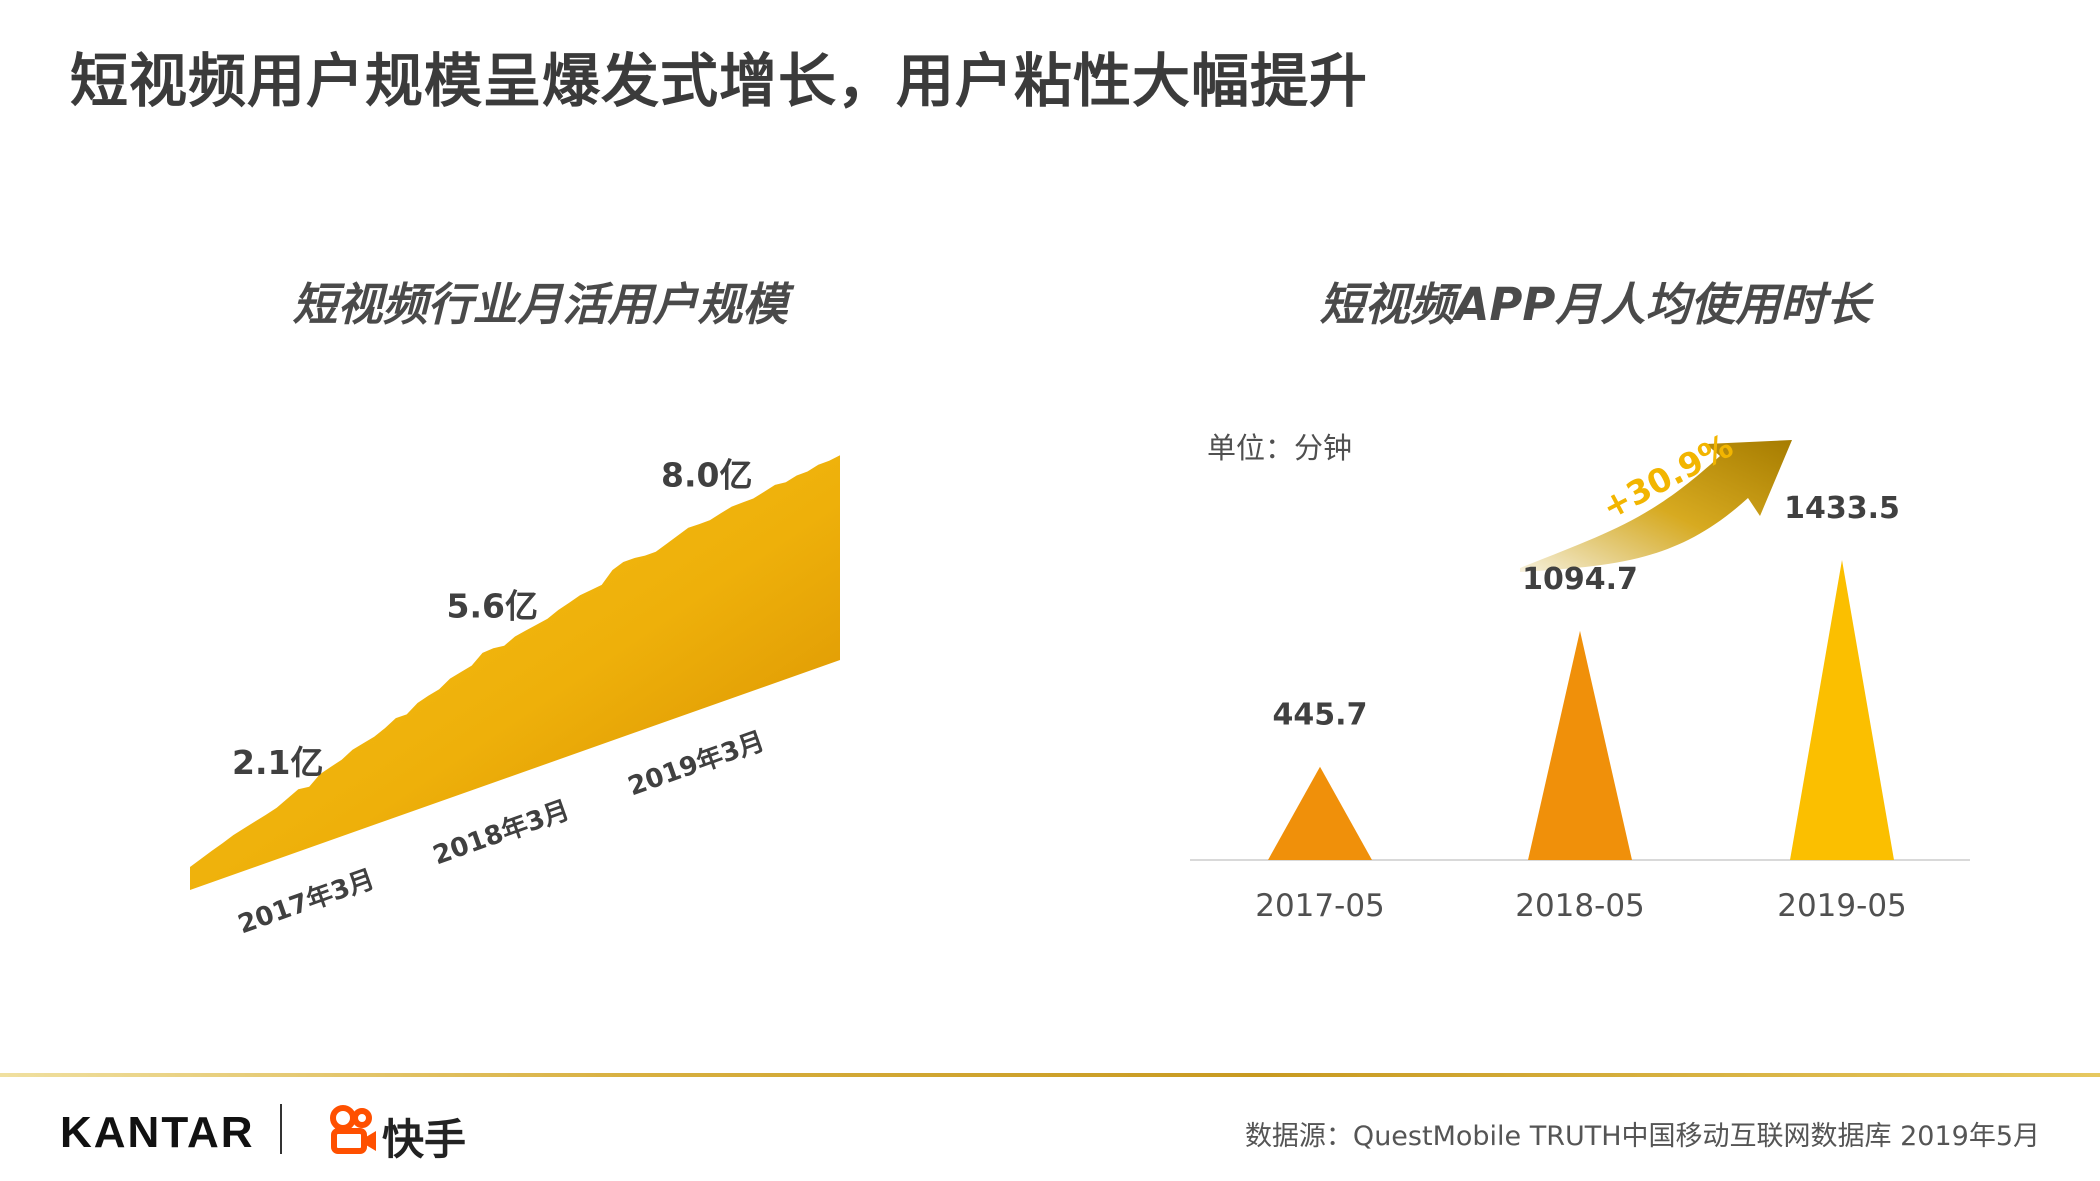 Image resolution: width=2100 pixels, height=1181 pixels. Describe the element at coordinates (1595, 304) in the screenshot. I see `right-chart-title: 短视频APP月人均使用时长` at that location.